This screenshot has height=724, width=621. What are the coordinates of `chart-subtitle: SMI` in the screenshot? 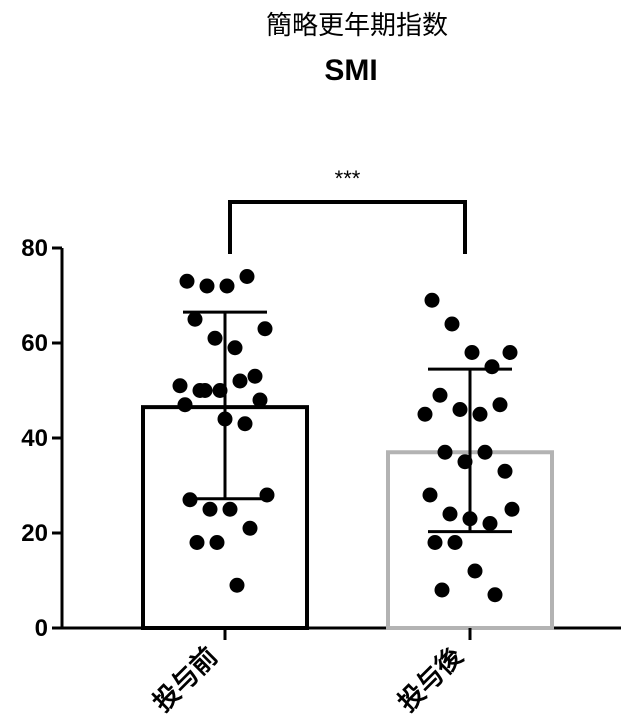 It's located at (350, 70).